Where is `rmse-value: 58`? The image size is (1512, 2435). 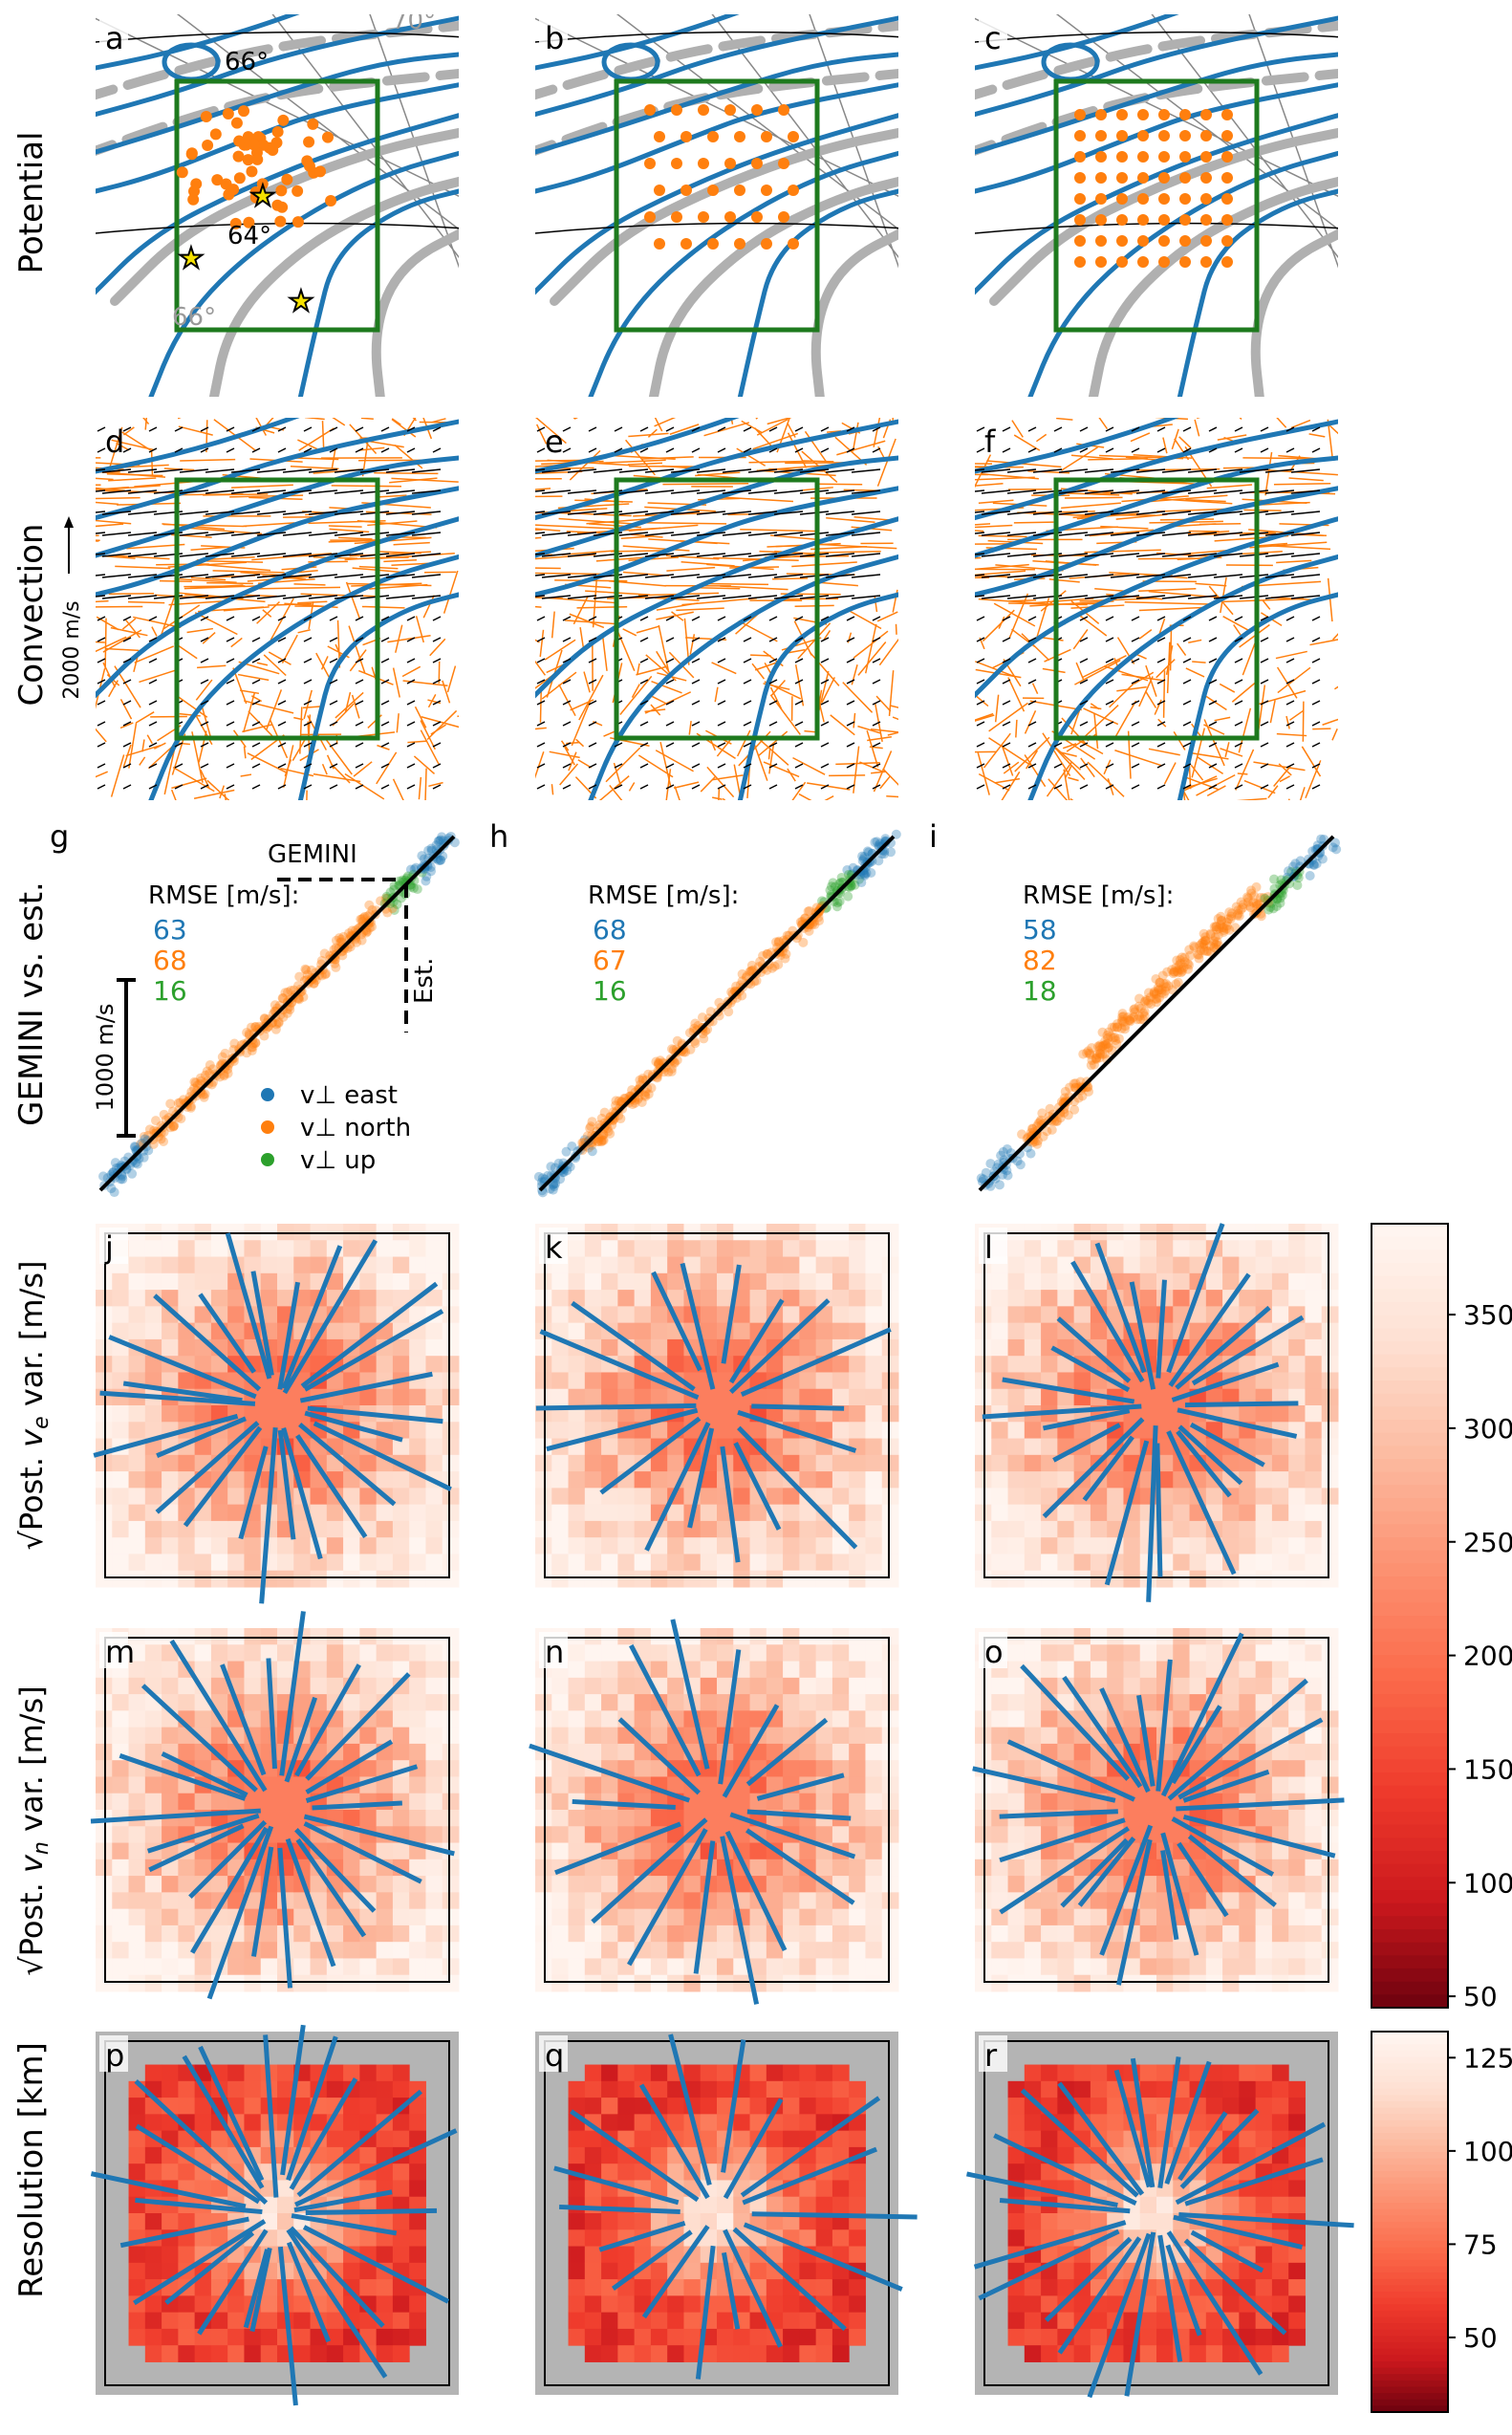
rmse-value: 58 is located at coordinates (1040, 930).